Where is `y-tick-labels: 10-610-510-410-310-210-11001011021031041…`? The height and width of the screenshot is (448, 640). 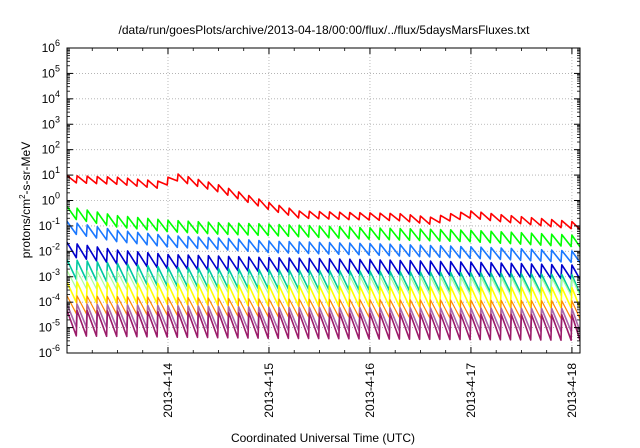
y-tick-labels: 10-610-510-410-310-210-11001011021031041… is located at coordinates (49, 199).